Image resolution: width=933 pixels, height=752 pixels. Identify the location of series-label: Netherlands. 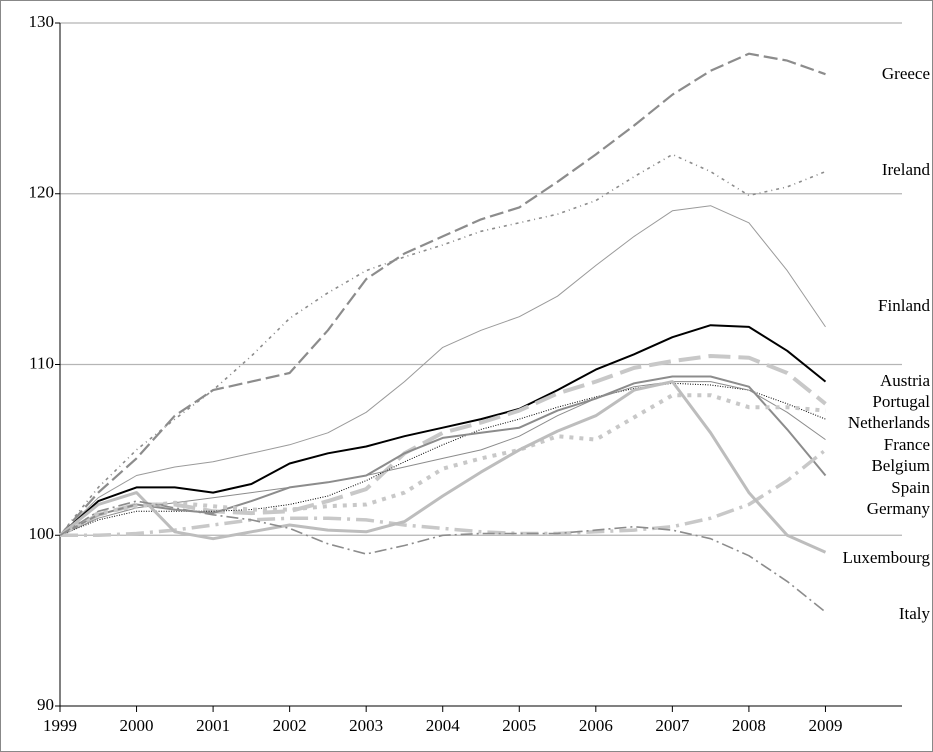
(889, 422).